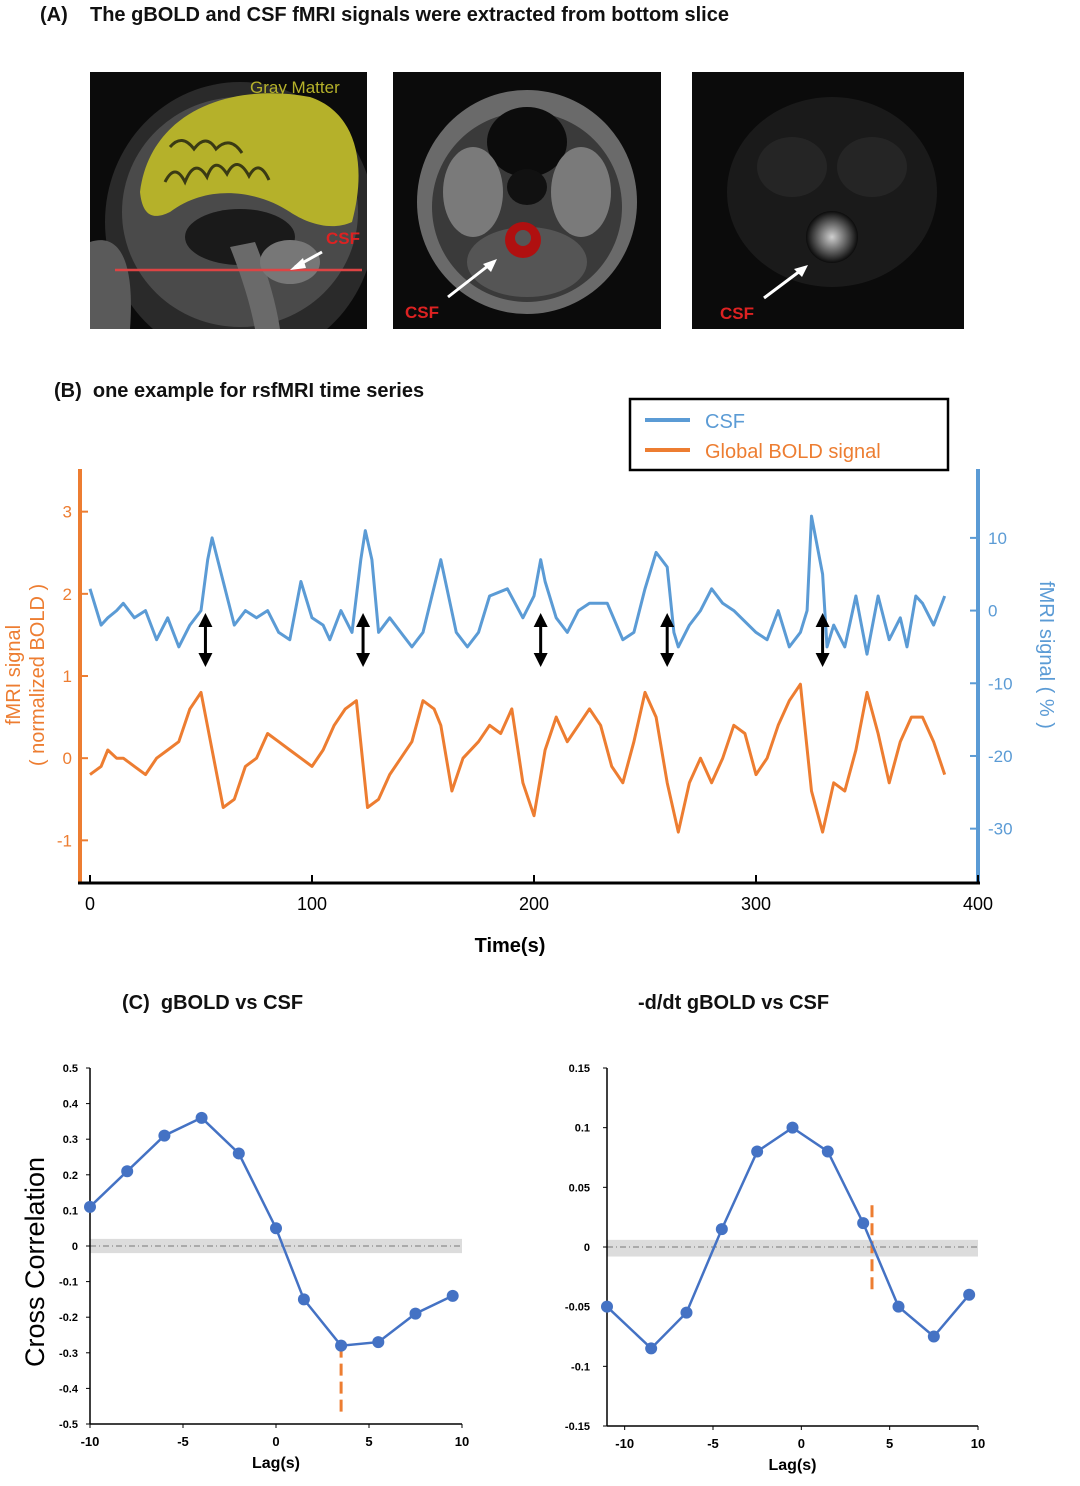 The width and height of the screenshot is (1080, 1486). I want to click on significance-band, so click(792, 1248).